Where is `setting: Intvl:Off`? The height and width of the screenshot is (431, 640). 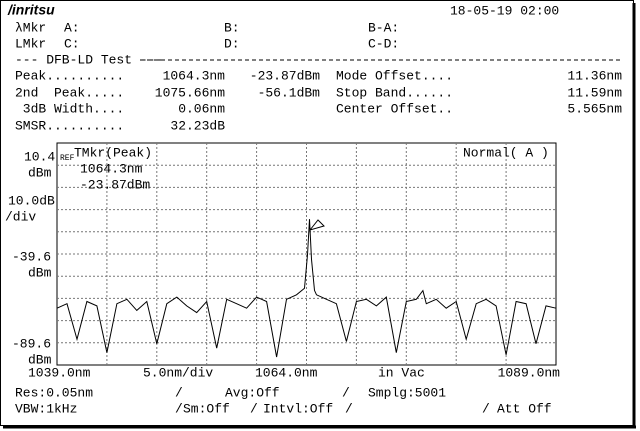
setting: Intvl:Off is located at coordinates (298, 408).